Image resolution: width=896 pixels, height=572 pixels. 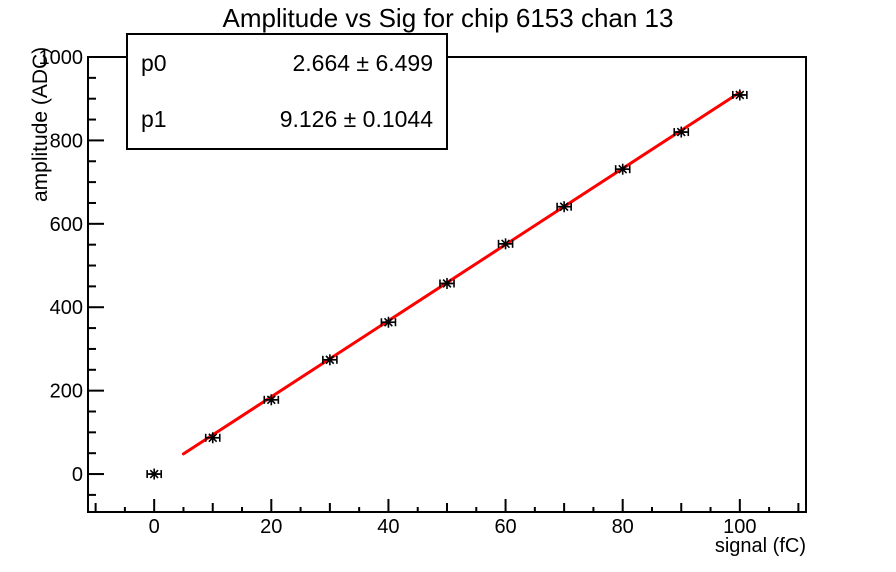 I want to click on stat-row-p1: p1 9.126 ± 0.1044, so click(x=287, y=119).